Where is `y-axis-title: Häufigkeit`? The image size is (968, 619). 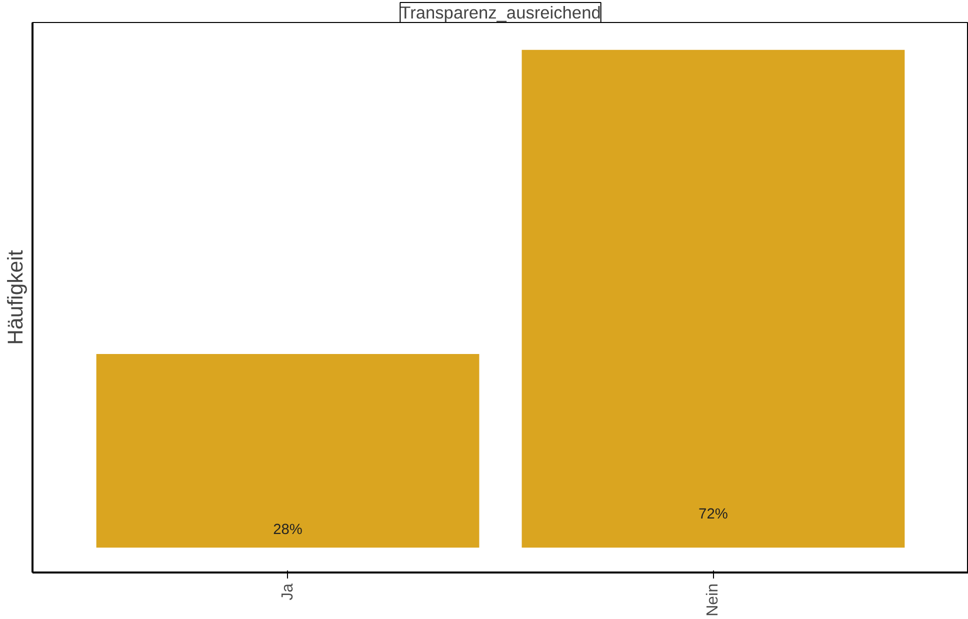 y-axis-title: Häufigkeit is located at coordinates (16, 297).